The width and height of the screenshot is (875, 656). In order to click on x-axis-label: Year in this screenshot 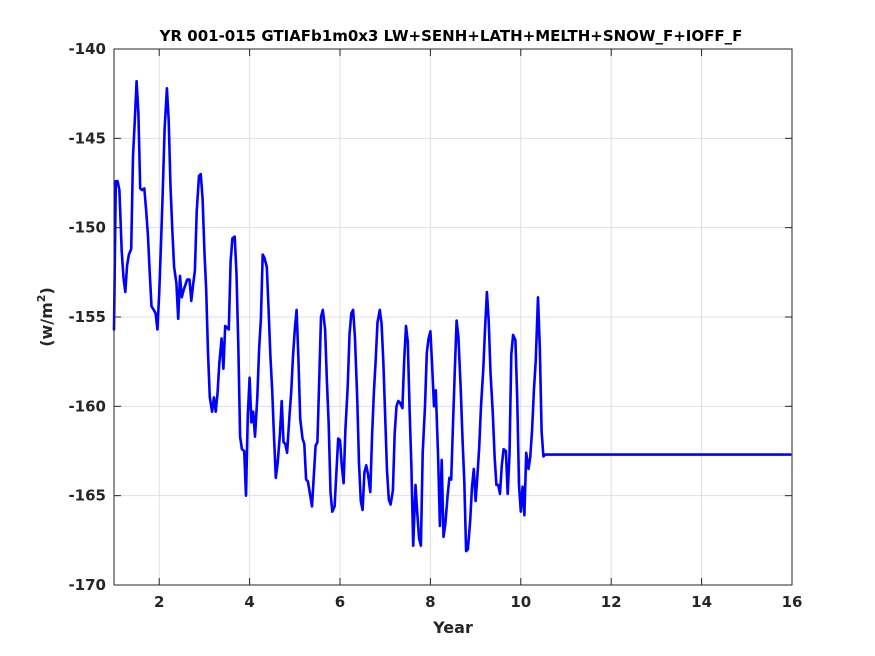, I will do `click(452, 627)`.